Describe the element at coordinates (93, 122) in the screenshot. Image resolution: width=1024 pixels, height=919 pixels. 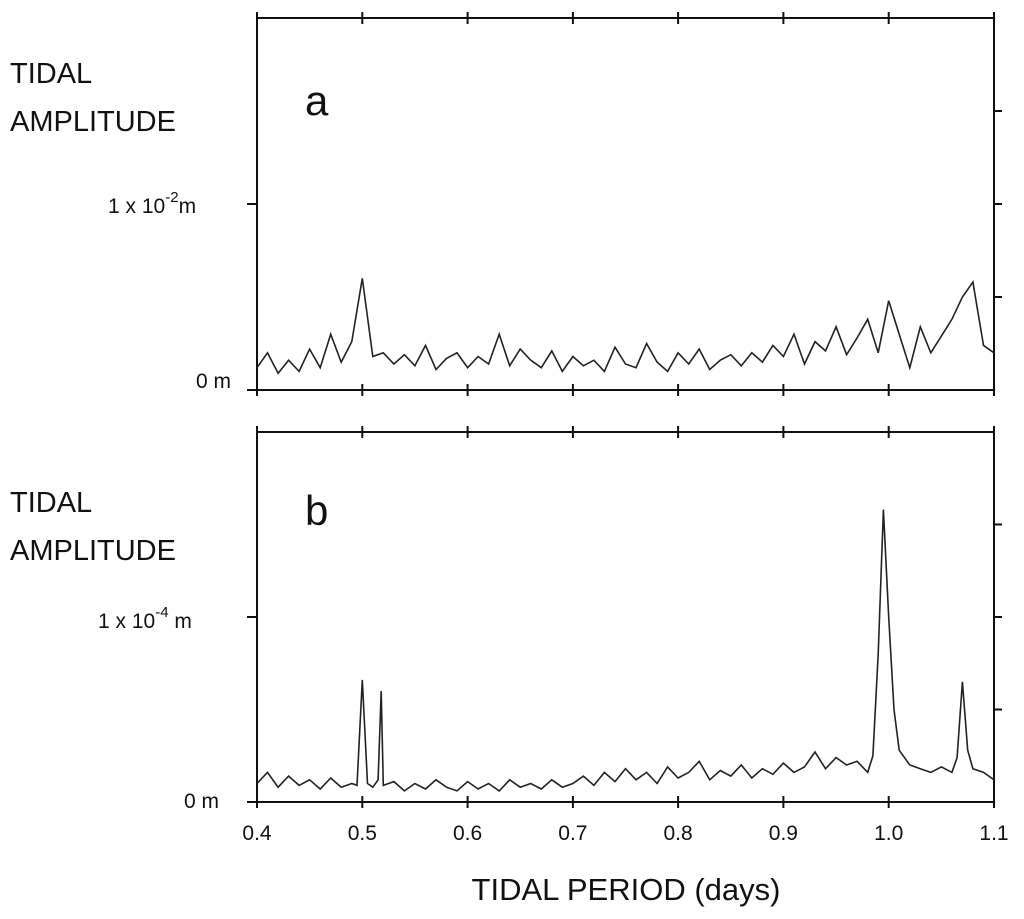
I see `panel-a-ylabel-line2: AMPLITUDE` at that location.